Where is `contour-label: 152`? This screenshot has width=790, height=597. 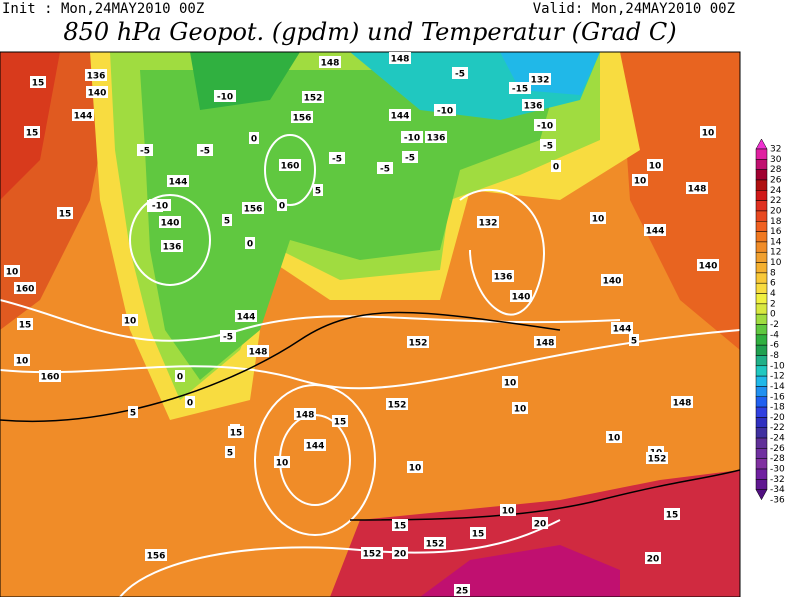
contour-label: 152 is located at coordinates (313, 99).